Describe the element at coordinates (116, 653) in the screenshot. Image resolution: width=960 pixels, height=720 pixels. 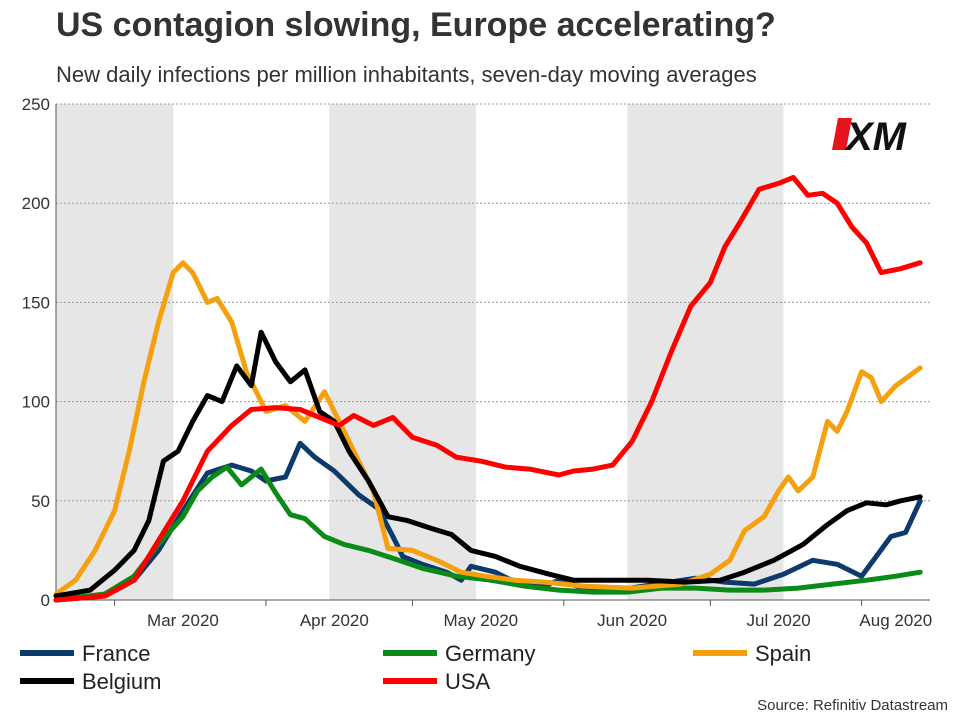
I see `legend-label-france: France` at that location.